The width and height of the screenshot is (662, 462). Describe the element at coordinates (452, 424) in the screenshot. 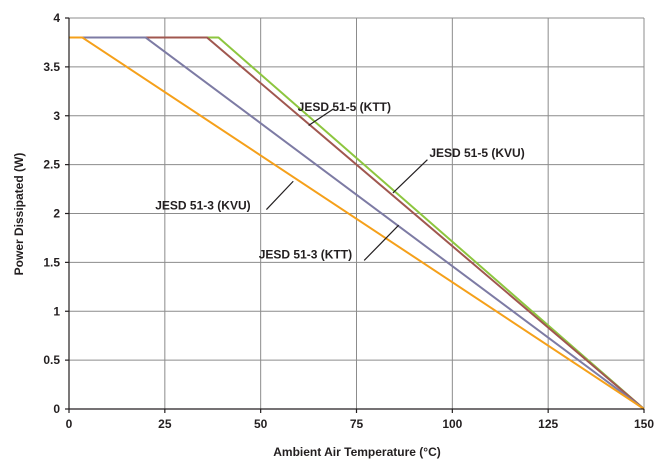

I see `x-tick-label: 100` at that location.